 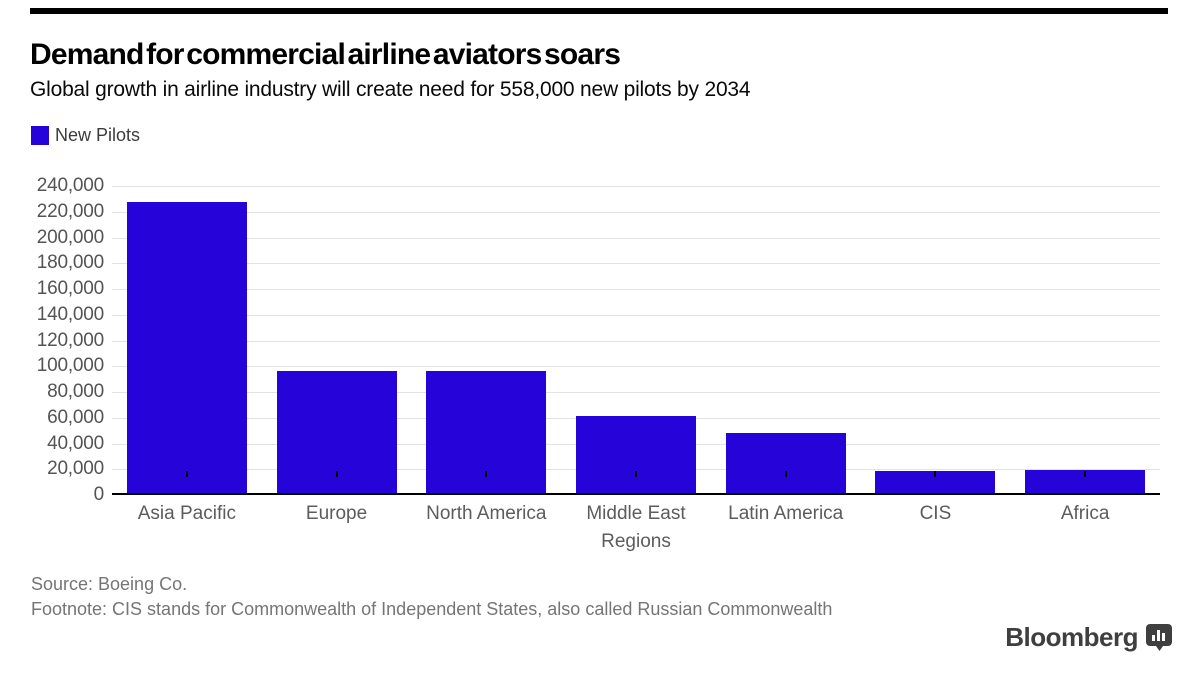 What do you see at coordinates (70, 288) in the screenshot?
I see `y-tick-label: 160,000` at bounding box center [70, 288].